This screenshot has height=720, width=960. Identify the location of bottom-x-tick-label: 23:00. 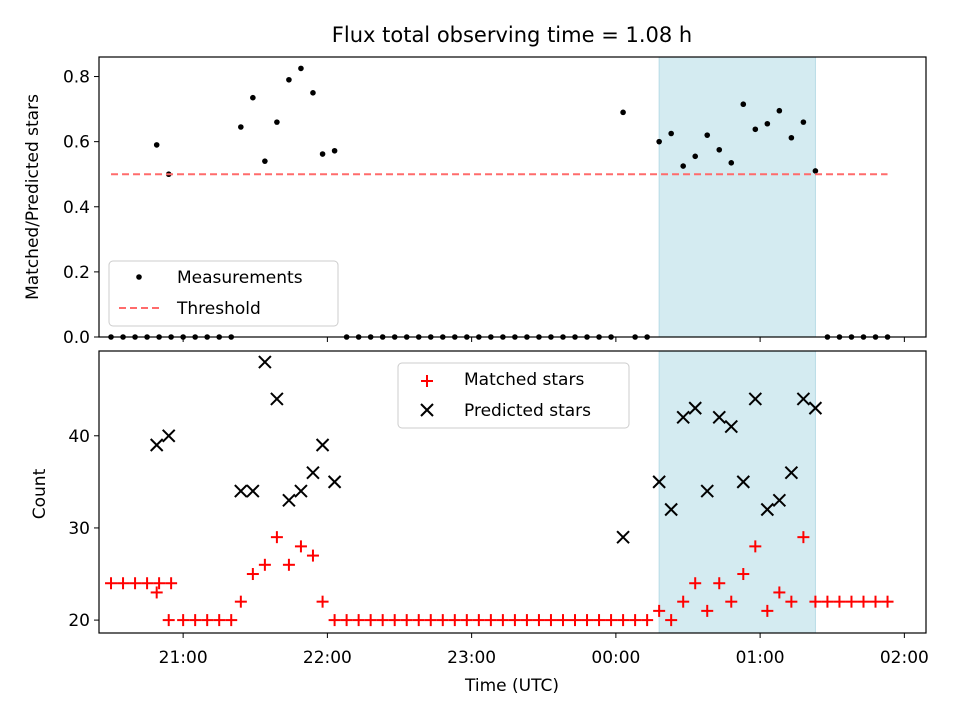
(471, 658).